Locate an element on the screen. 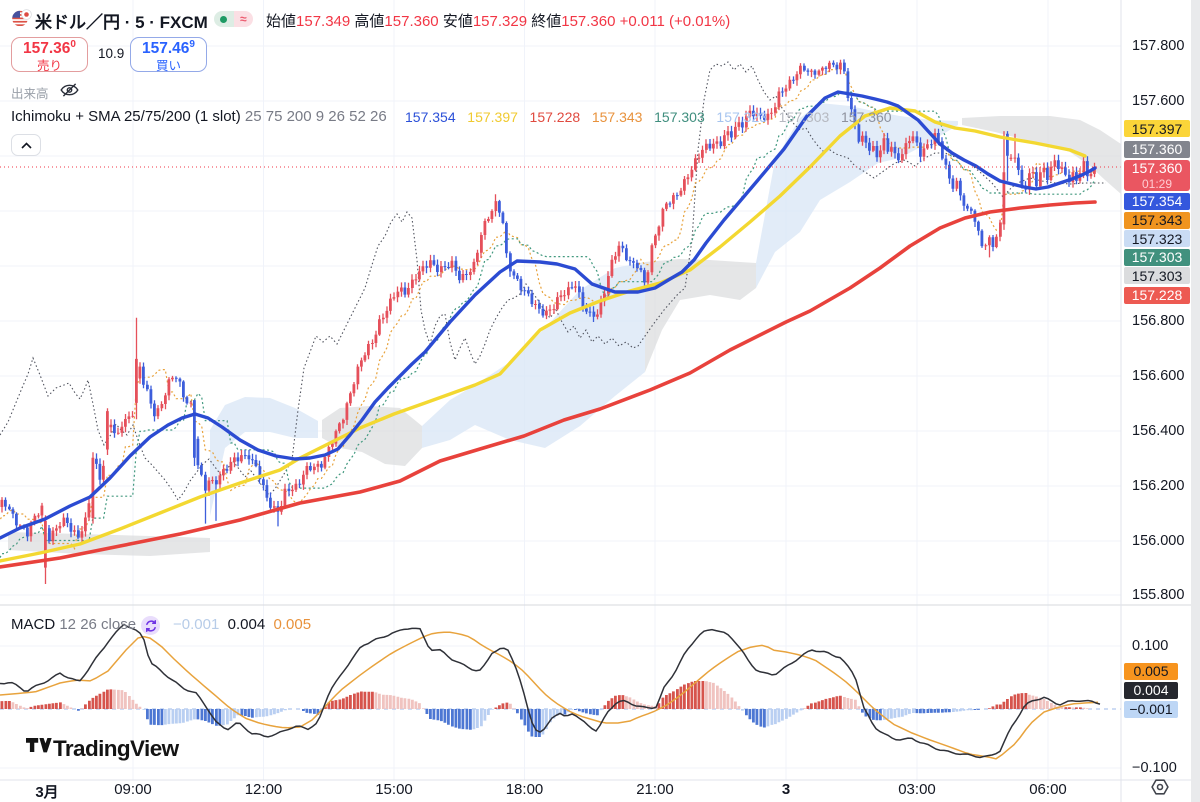 The image size is (1200, 802). svg-text: TradingView is located at coordinates (116, 748).